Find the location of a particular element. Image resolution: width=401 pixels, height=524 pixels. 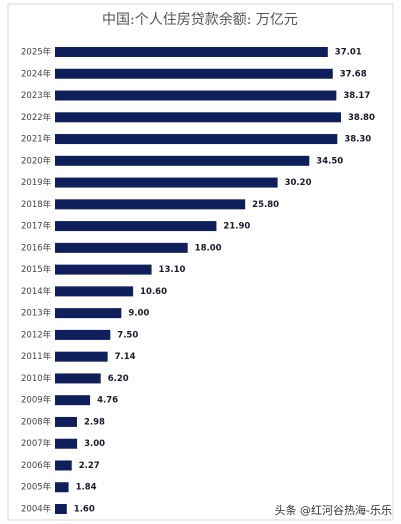

y-tick-label: 2017年 is located at coordinates (36, 226).